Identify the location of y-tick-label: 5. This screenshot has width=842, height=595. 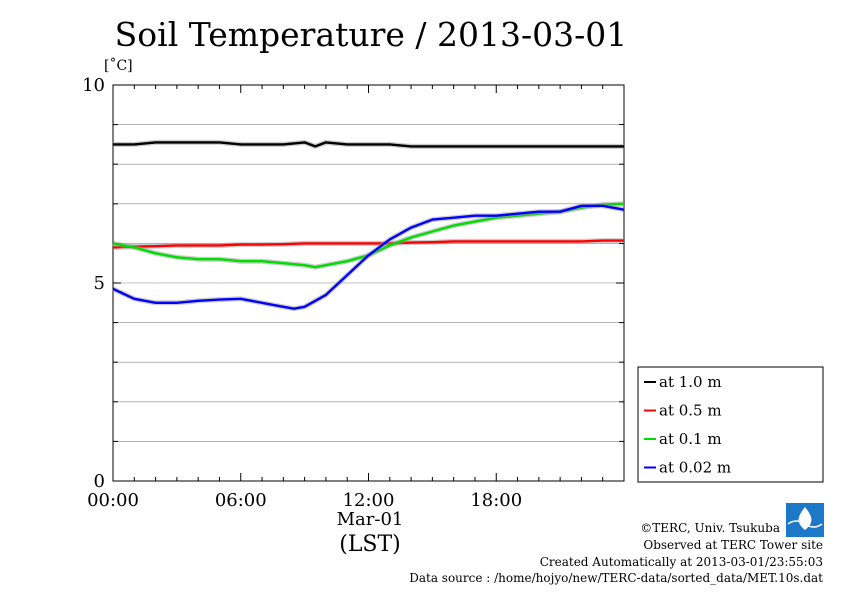
(99, 283).